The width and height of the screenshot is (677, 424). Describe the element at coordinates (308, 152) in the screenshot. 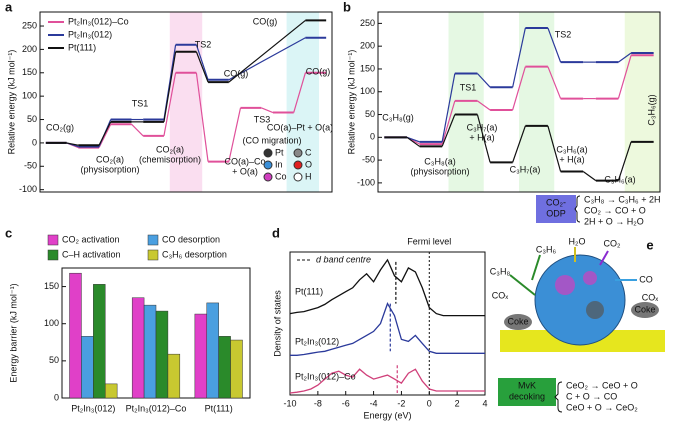

I see `atom-label: C` at that location.